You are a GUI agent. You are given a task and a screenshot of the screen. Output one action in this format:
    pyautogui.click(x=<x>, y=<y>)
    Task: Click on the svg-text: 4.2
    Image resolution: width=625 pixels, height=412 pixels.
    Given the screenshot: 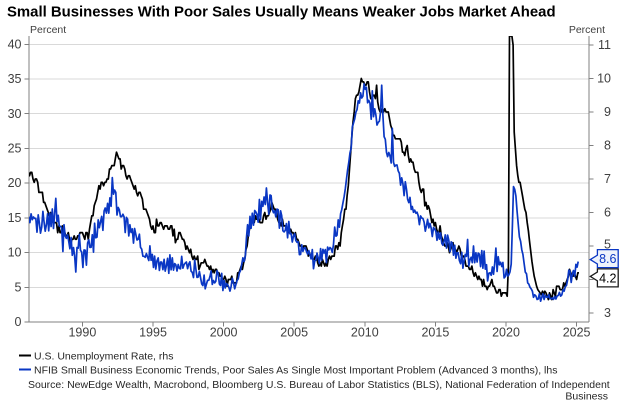 What is the action you would take?
    pyautogui.click(x=607, y=278)
    